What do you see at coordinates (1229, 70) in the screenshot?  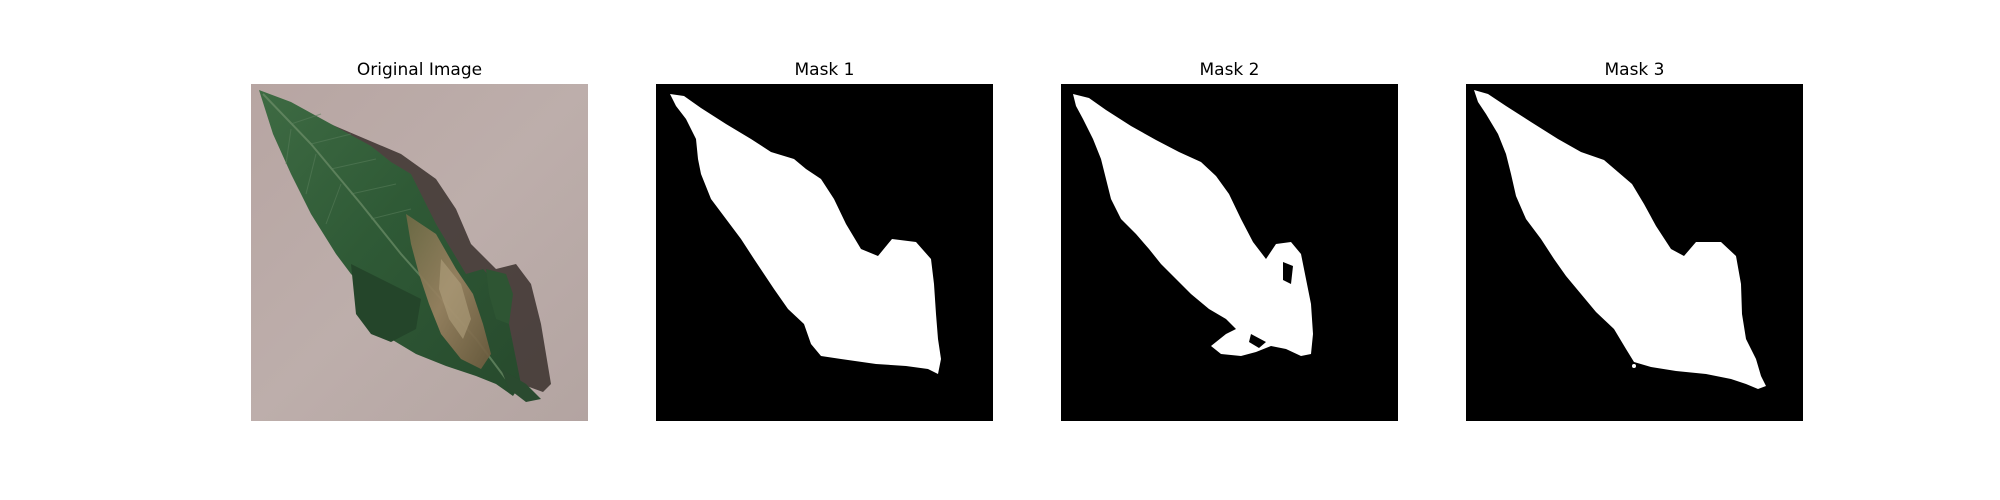 I see `panel-title: Mask 2` at bounding box center [1229, 70].